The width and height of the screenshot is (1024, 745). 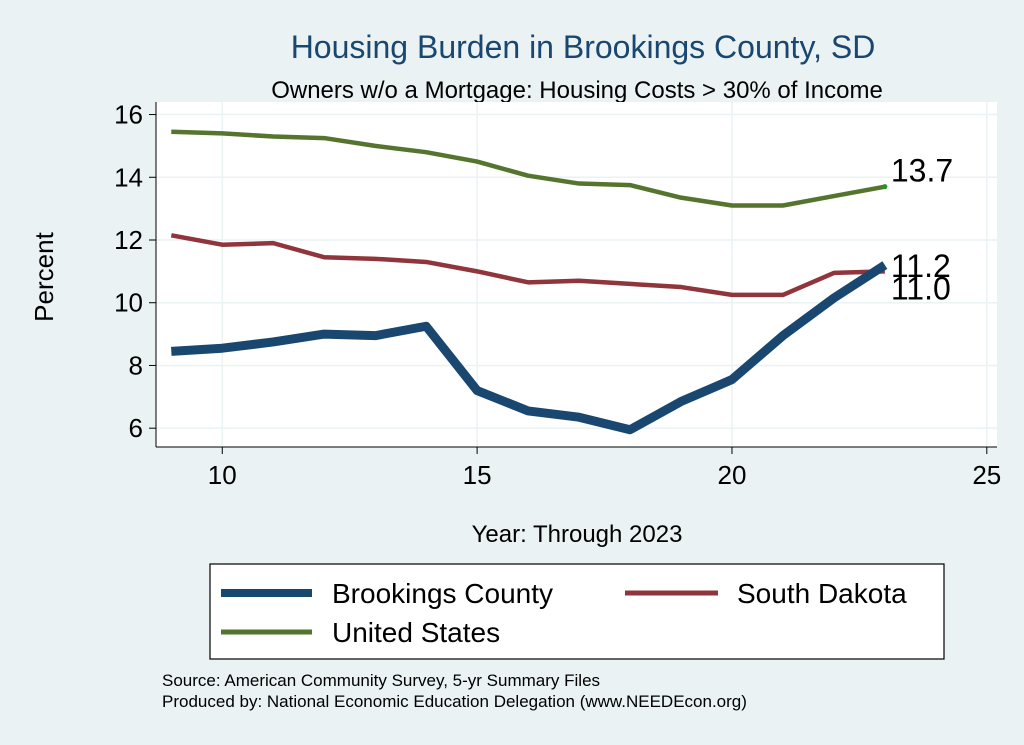 What do you see at coordinates (922, 230) in the screenshot?
I see `end-labels: 11.211.0 13.7` at bounding box center [922, 230].